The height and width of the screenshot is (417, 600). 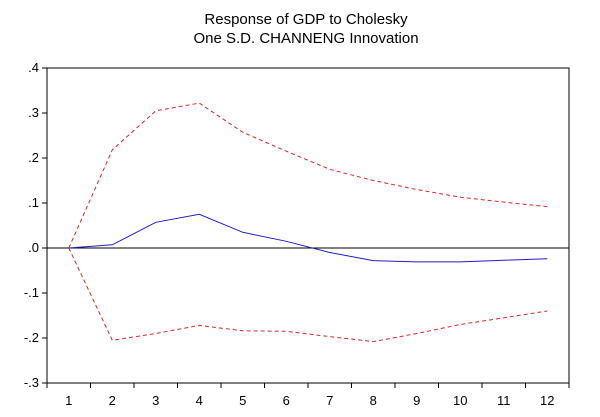 What do you see at coordinates (33, 67) in the screenshot?
I see `y-tick-label: .4` at bounding box center [33, 67].